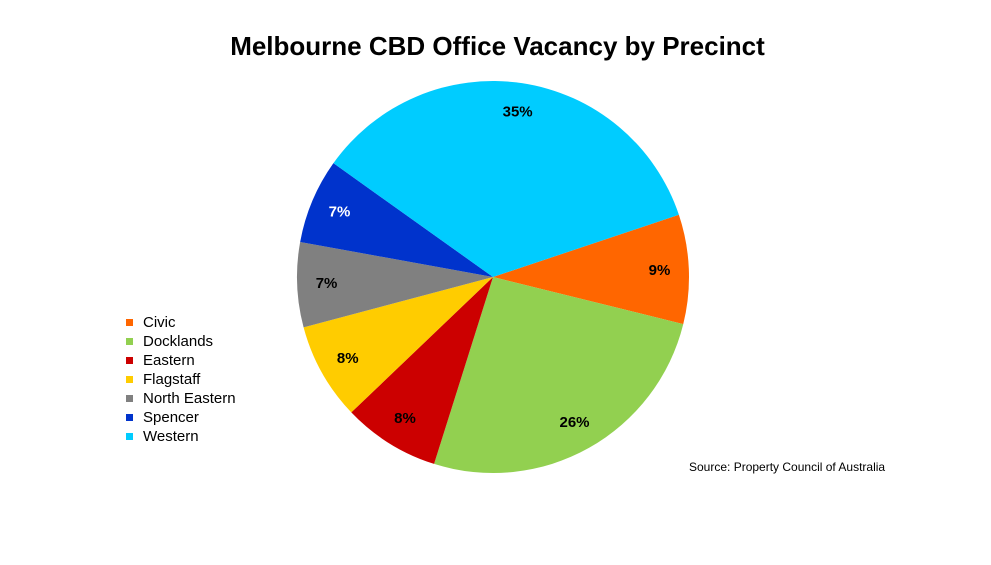 The height and width of the screenshot is (565, 991). I want to click on slice-label-civic: 9%, so click(660, 270).